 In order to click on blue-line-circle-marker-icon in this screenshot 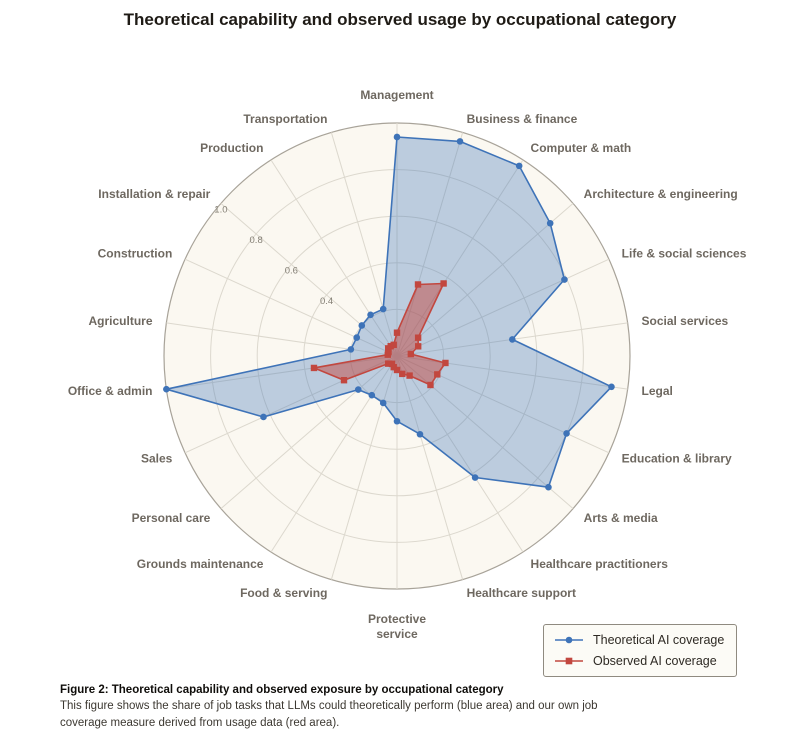, I will do `click(569, 640)`.